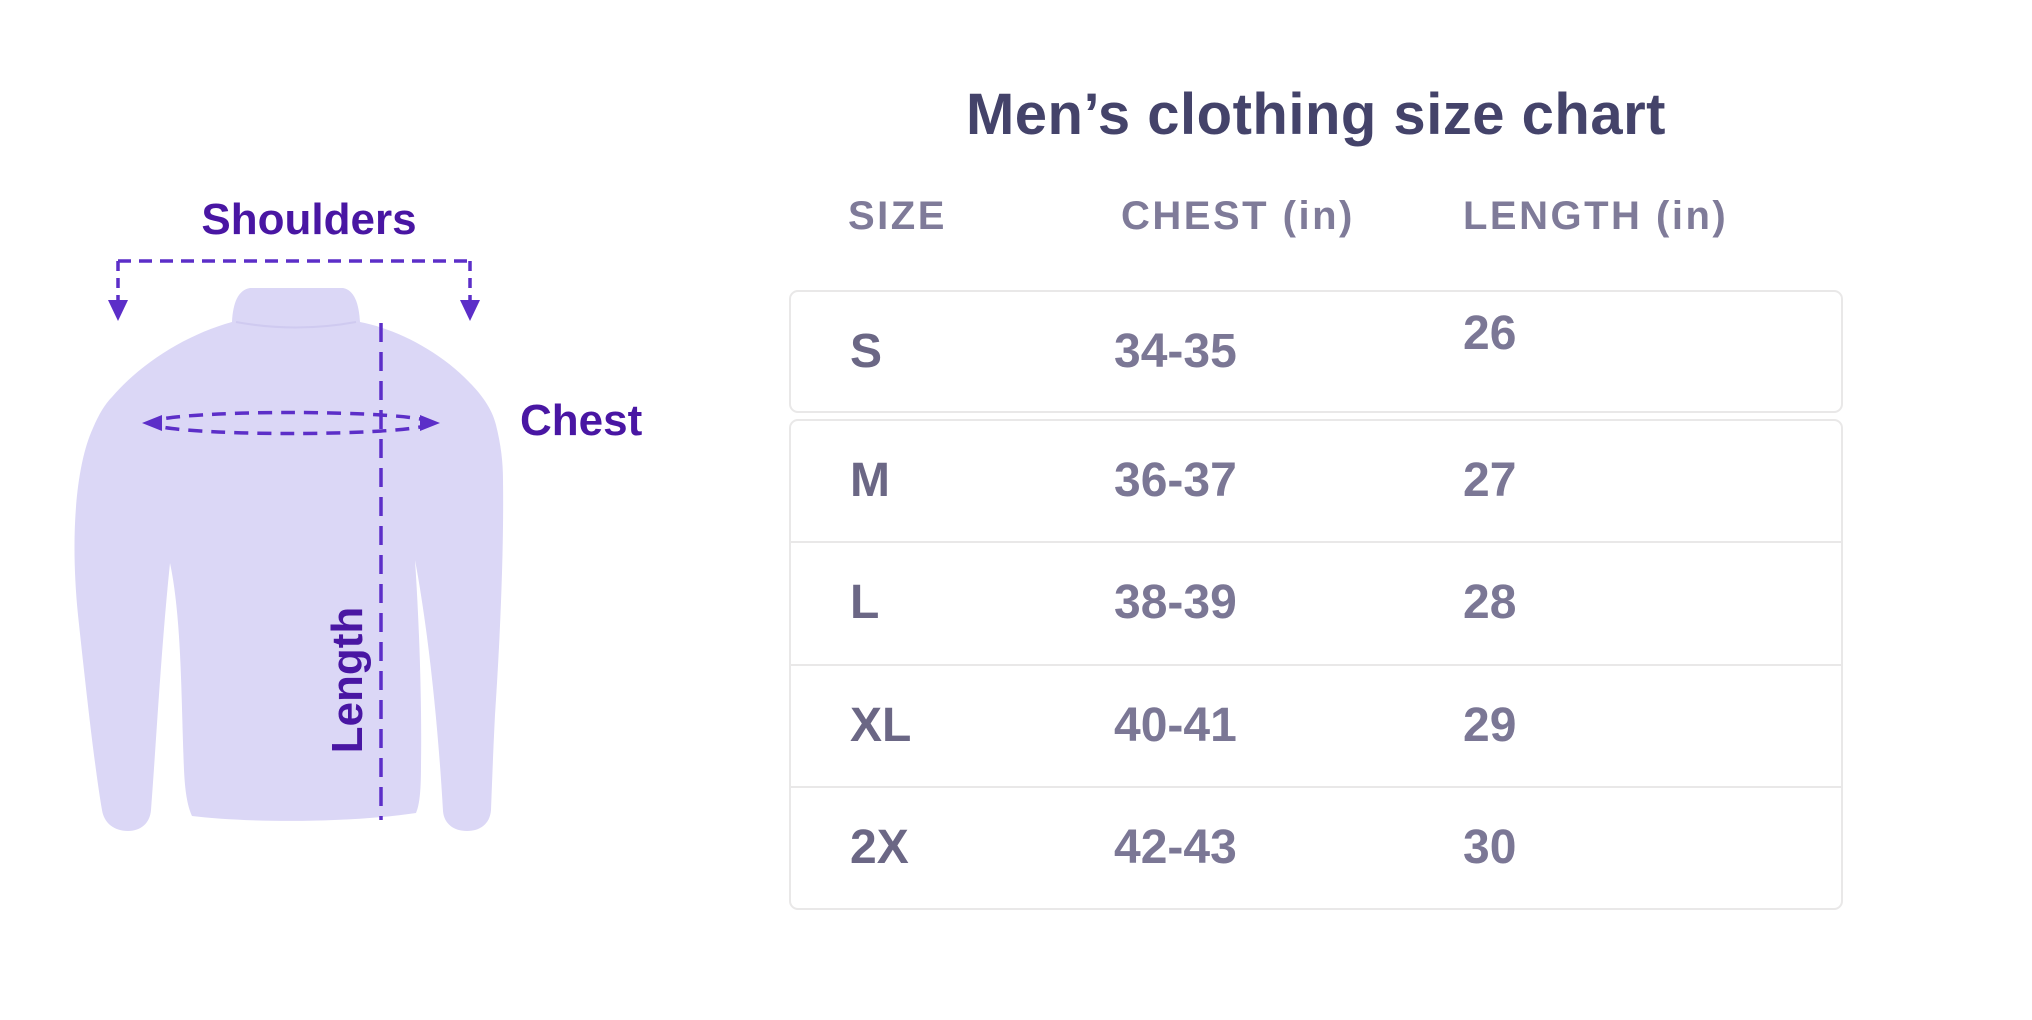 The height and width of the screenshot is (1020, 2032). Describe the element at coordinates (1490, 725) in the screenshot. I see `length-cell: 29` at that location.